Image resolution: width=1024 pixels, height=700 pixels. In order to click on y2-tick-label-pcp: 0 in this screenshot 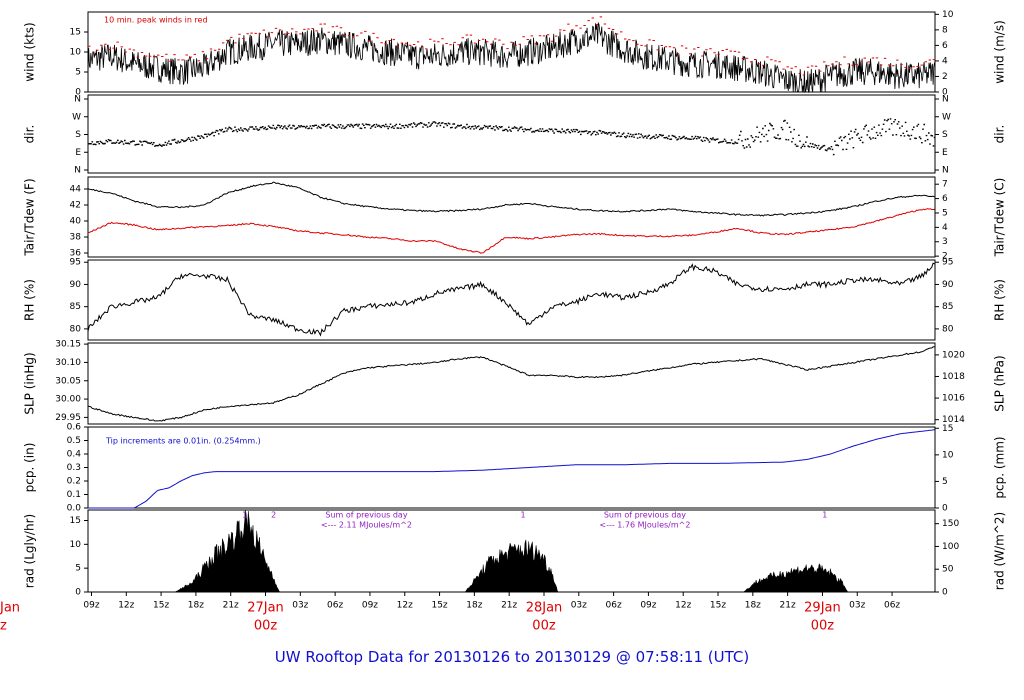, I will do `click(945, 509)`.